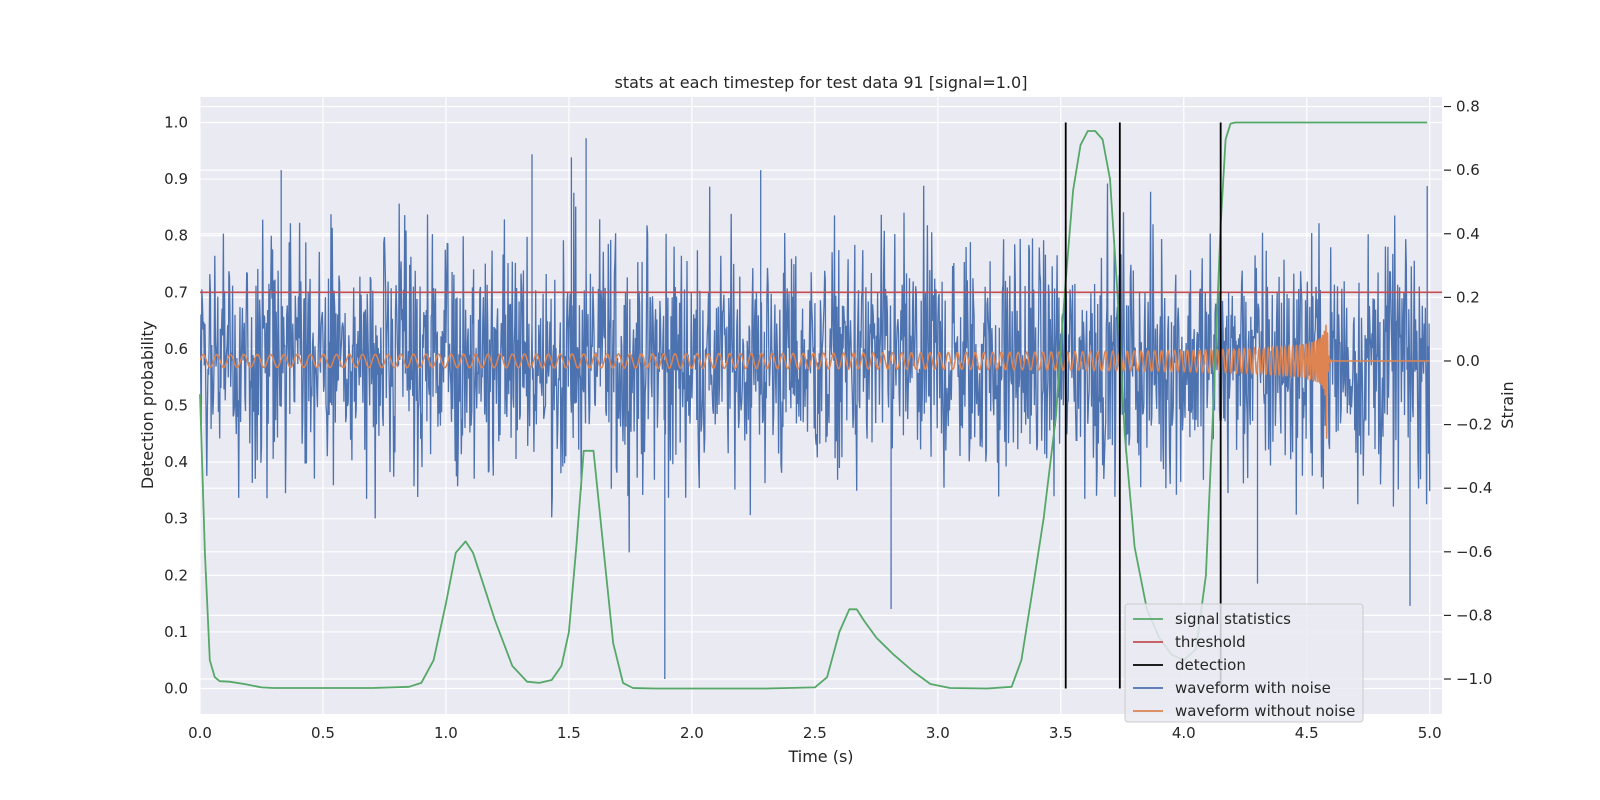 The image size is (1600, 800). I want to click on legend-label: detection, so click(1210, 665).